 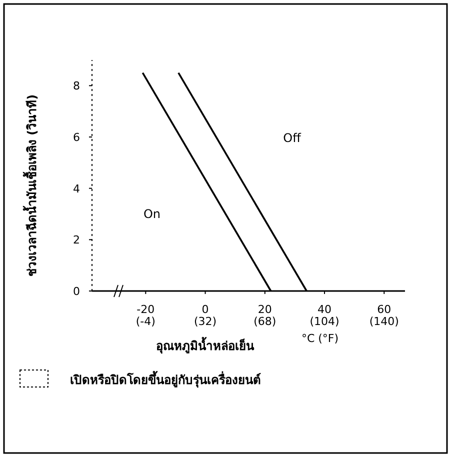 I want to click on text: °C (°F), so click(x=320, y=338).